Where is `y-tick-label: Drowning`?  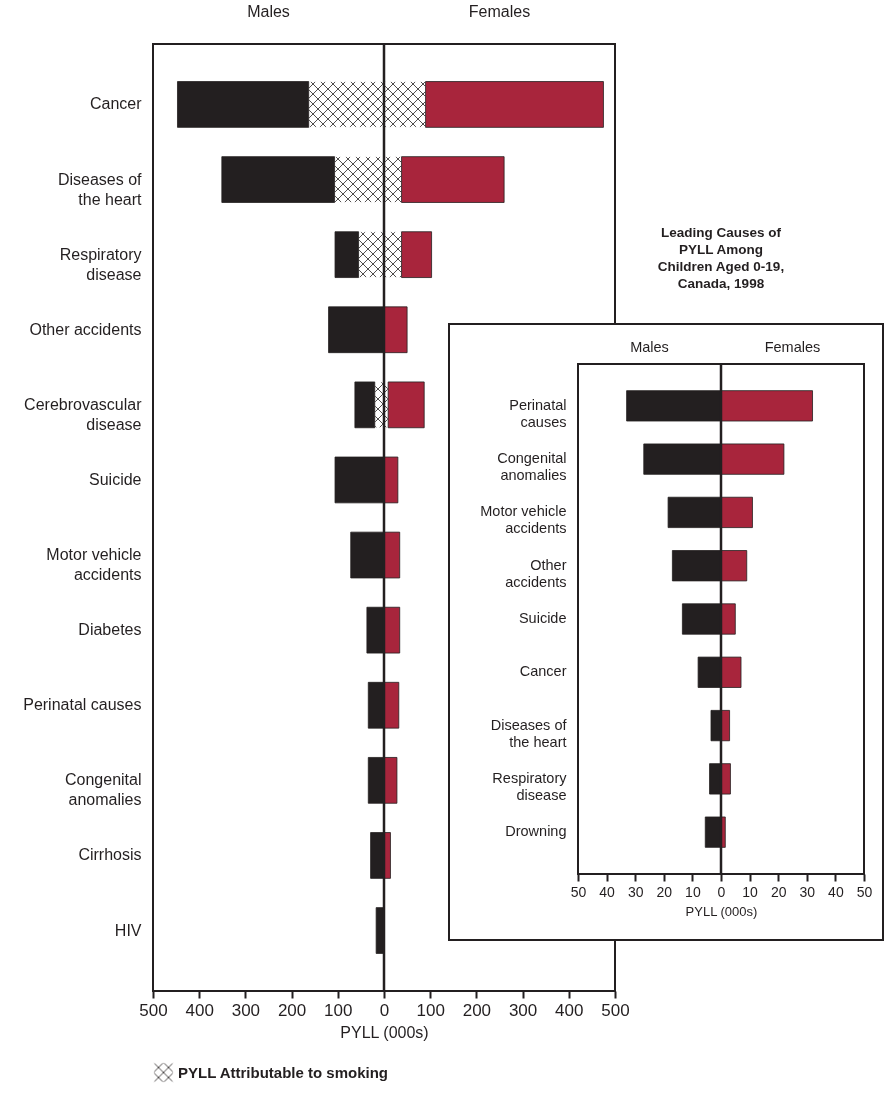
y-tick-label: Drowning is located at coordinates (536, 831).